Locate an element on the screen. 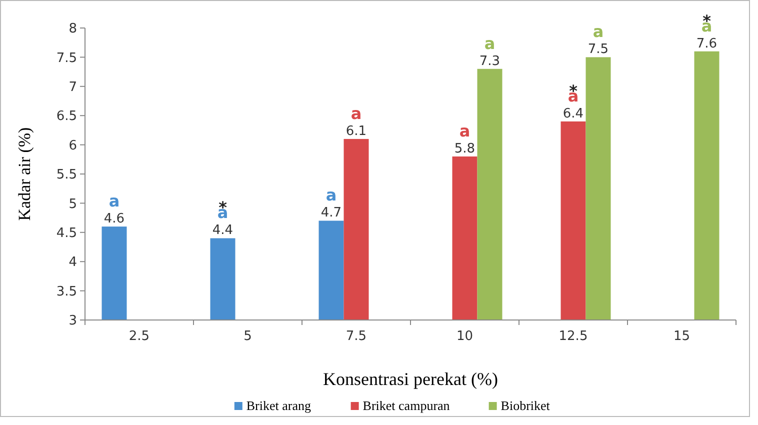 The image size is (758, 425). data-label: 7.5 is located at coordinates (598, 50).